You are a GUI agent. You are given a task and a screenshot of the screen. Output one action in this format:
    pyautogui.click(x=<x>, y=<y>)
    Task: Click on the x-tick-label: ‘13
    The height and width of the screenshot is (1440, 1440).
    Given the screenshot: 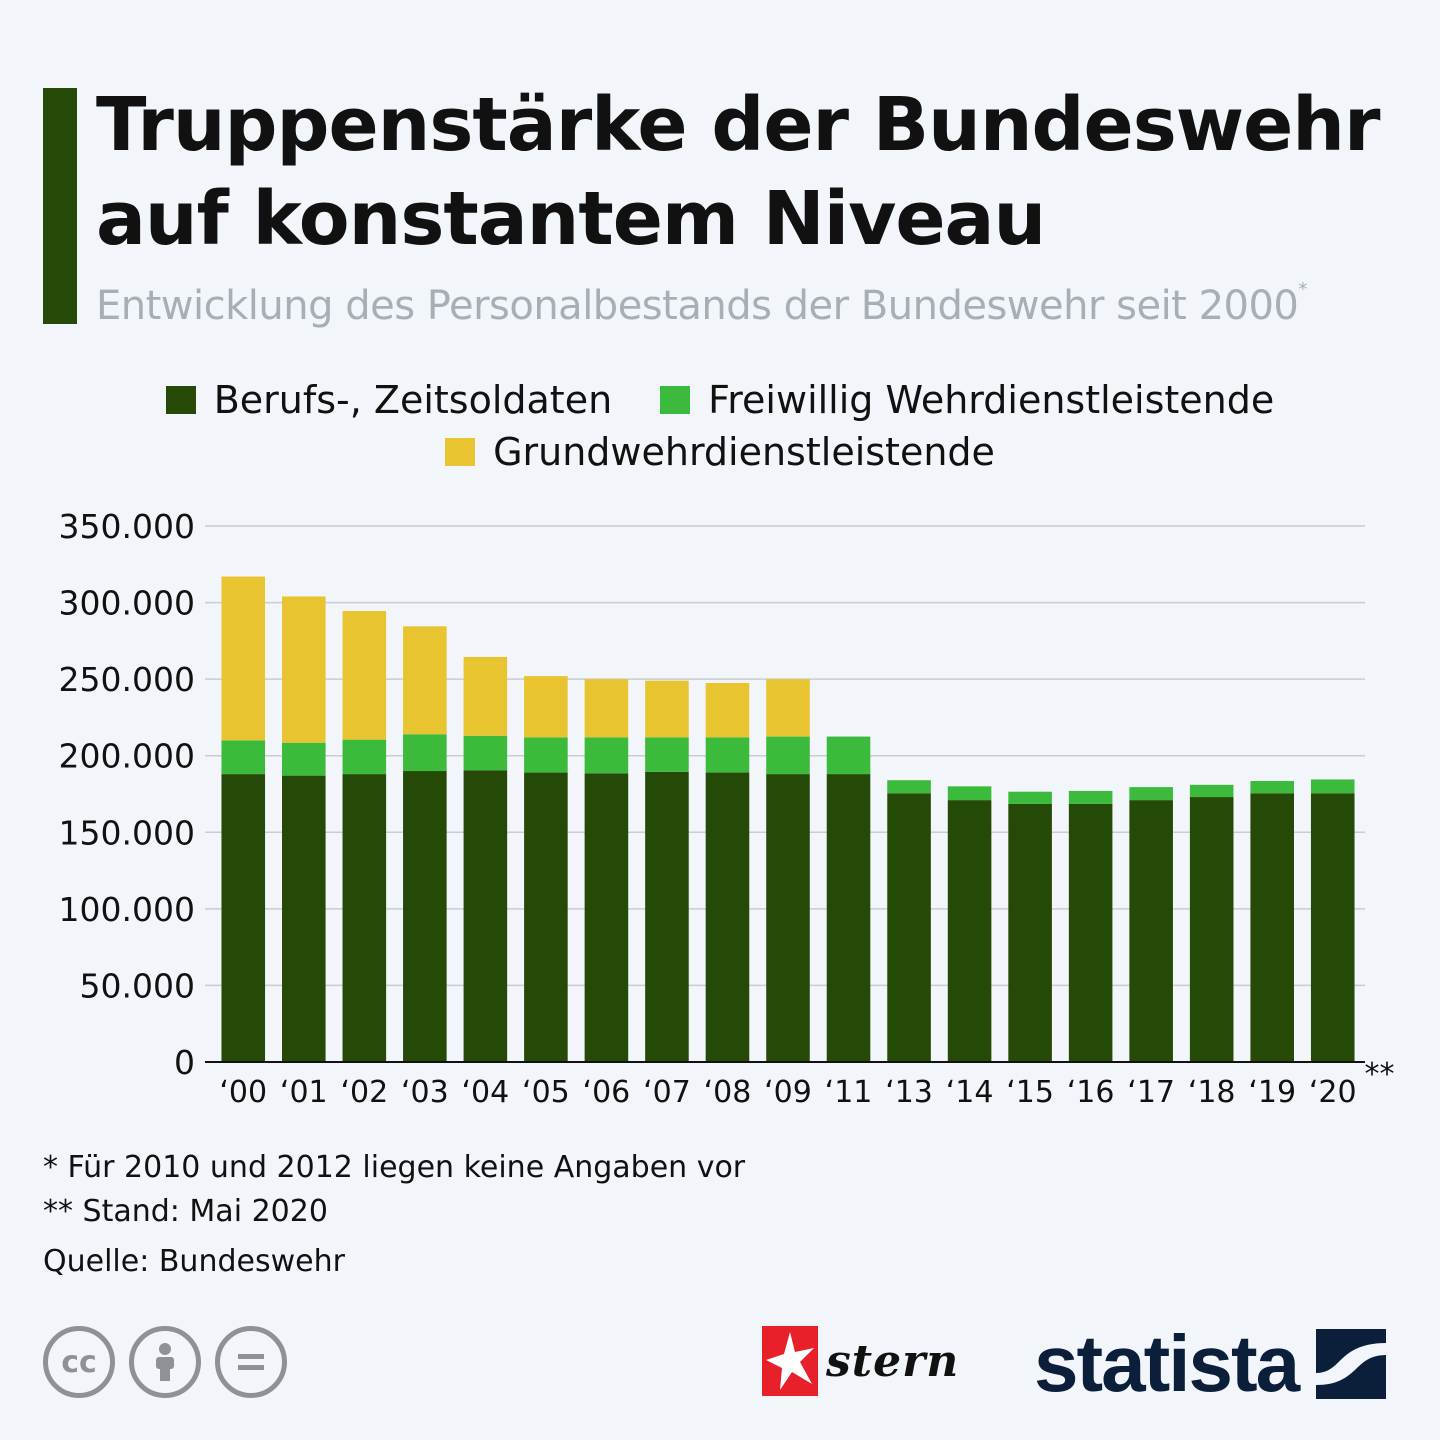 What is the action you would take?
    pyautogui.click(x=909, y=1092)
    